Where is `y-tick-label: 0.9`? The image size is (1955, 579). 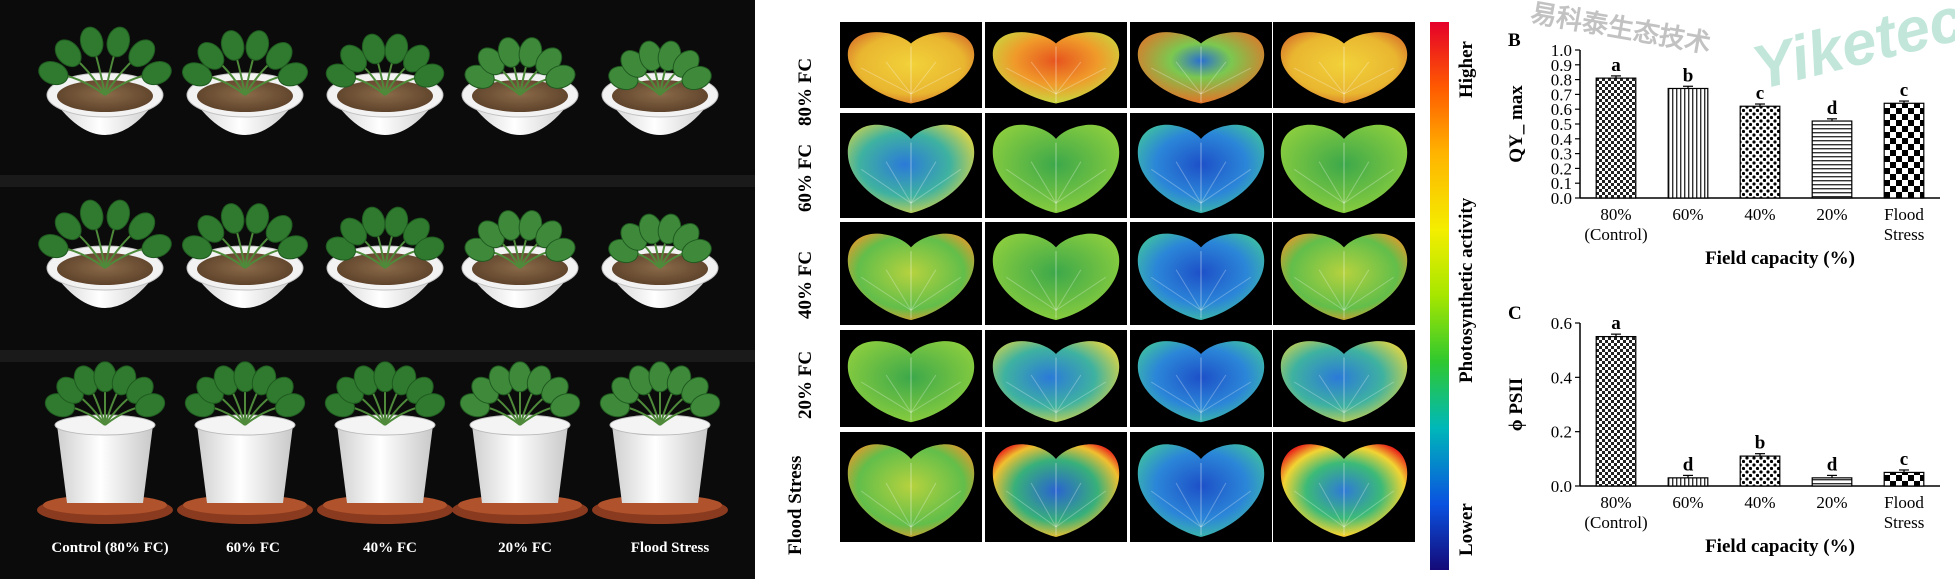 y-tick-label: 0.9 is located at coordinates (1561, 65).